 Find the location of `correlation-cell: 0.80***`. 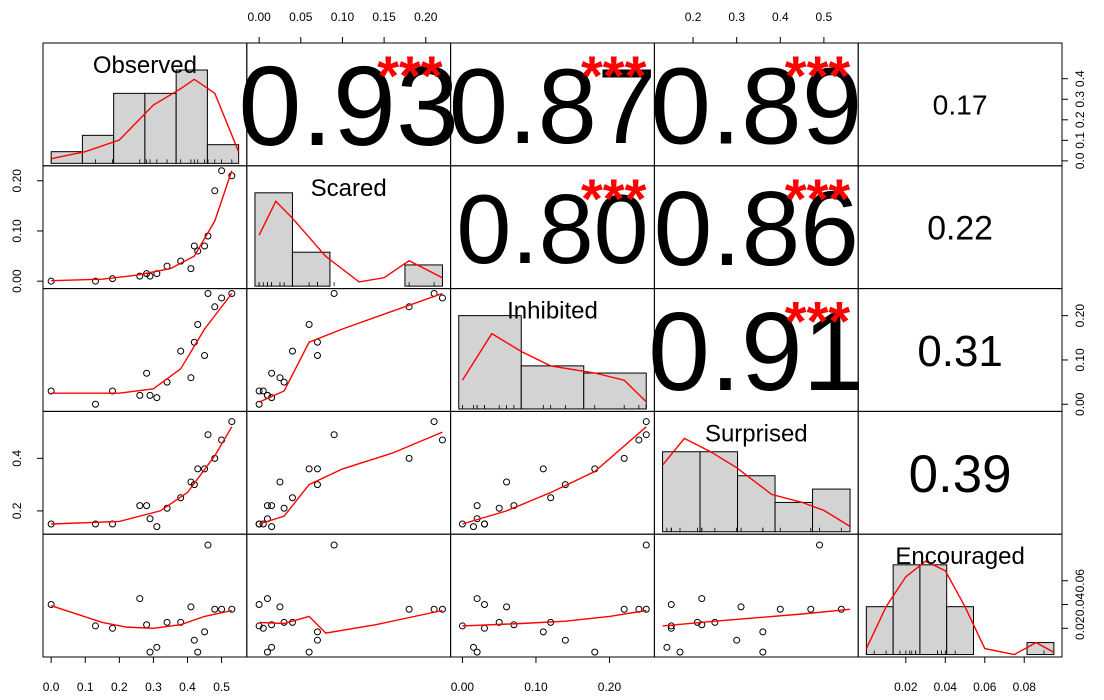

correlation-cell: 0.80*** is located at coordinates (552, 225).